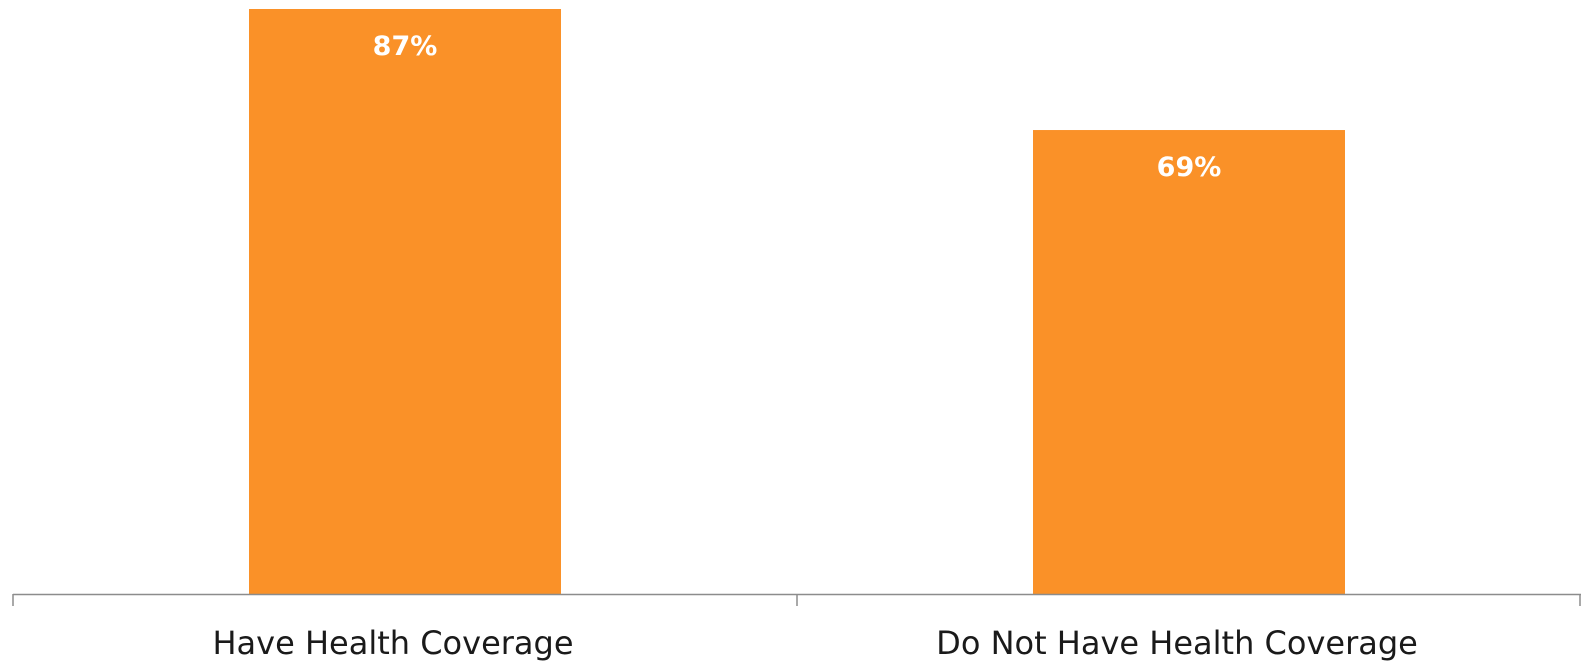  Describe the element at coordinates (796, 599) in the screenshot. I see `x-axis` at that location.